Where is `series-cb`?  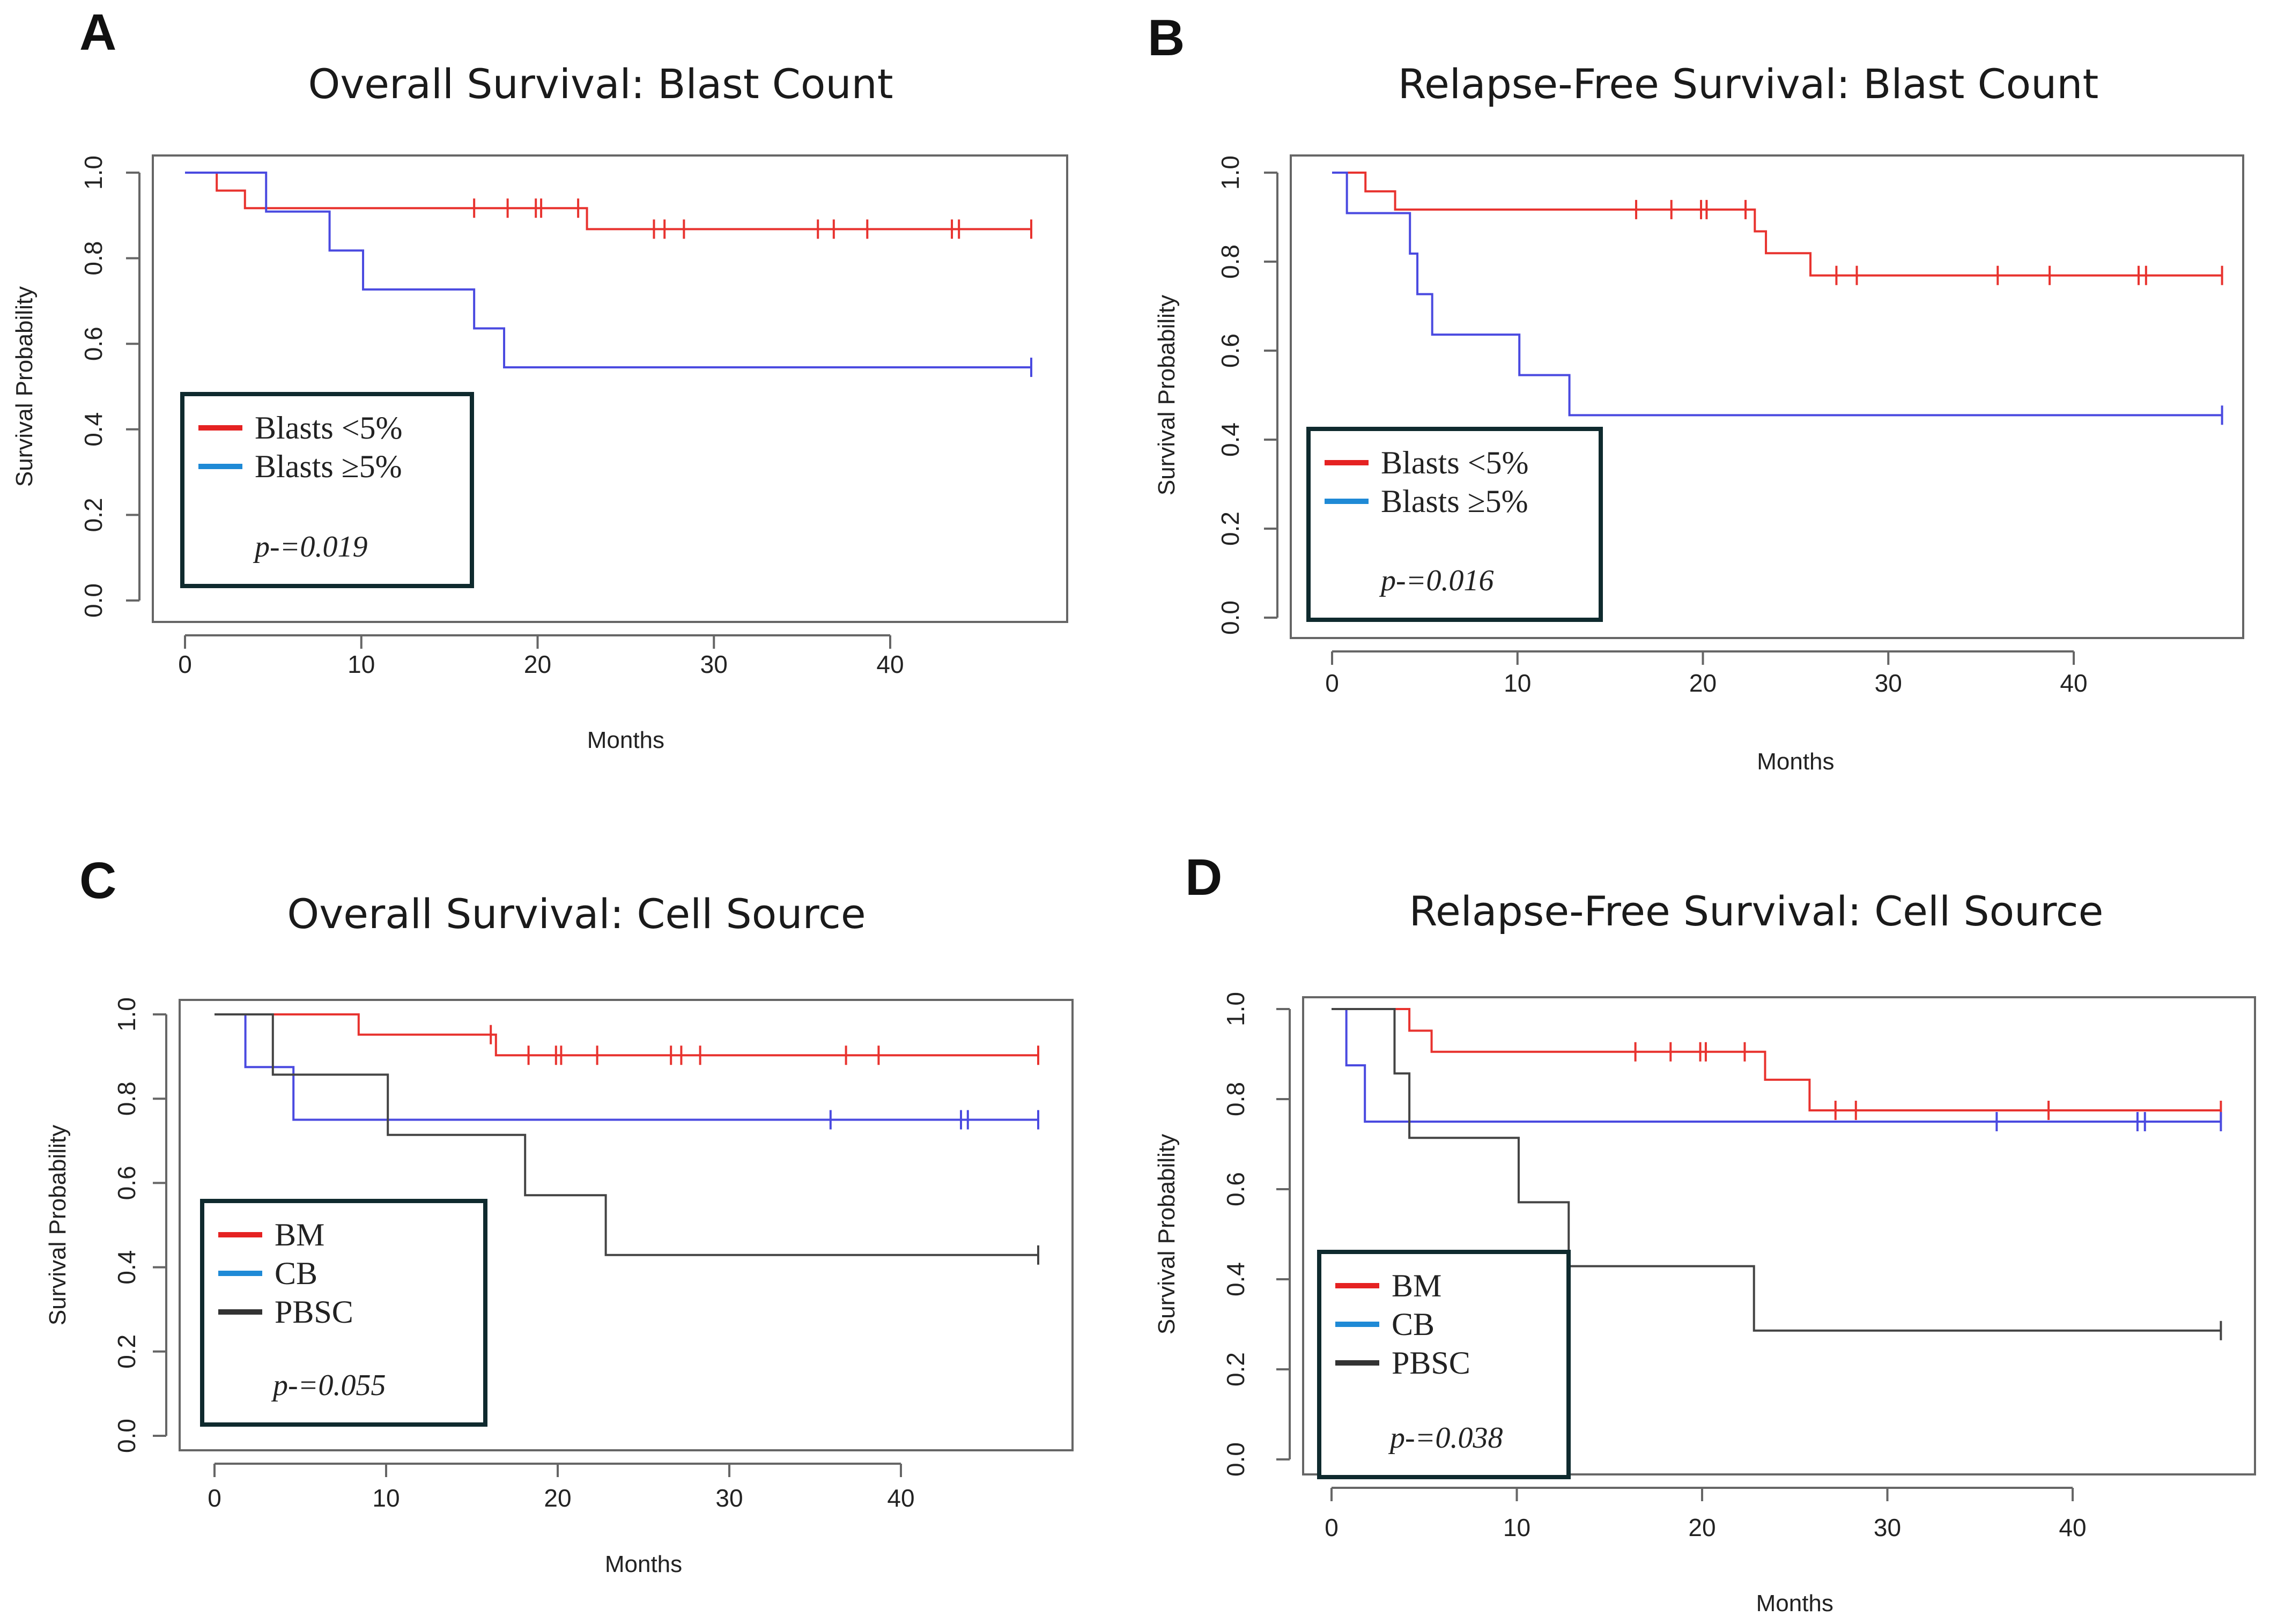
series-cb is located at coordinates (627, 1071).